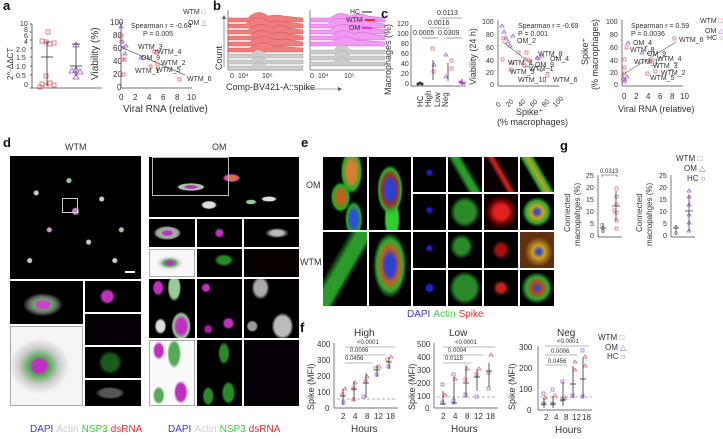 Image resolution: width=723 pixels, height=439 pixels. I want to click on y-axis-label: macropahges (%), so click(577, 214).